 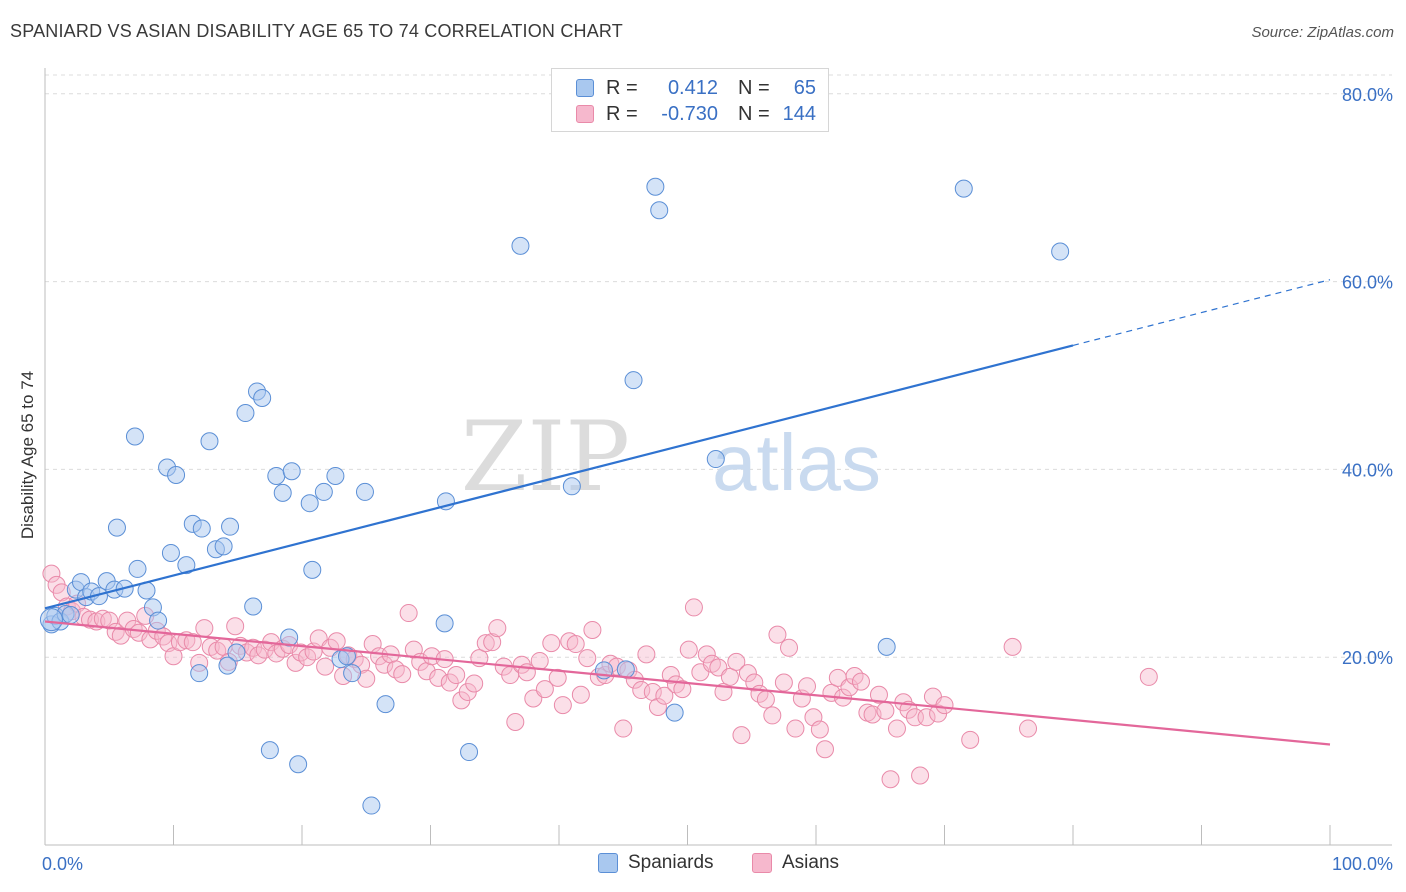 What do you see at coordinates (796, 462) in the screenshot?
I see `watermark-atlas: atlas` at bounding box center [796, 462].